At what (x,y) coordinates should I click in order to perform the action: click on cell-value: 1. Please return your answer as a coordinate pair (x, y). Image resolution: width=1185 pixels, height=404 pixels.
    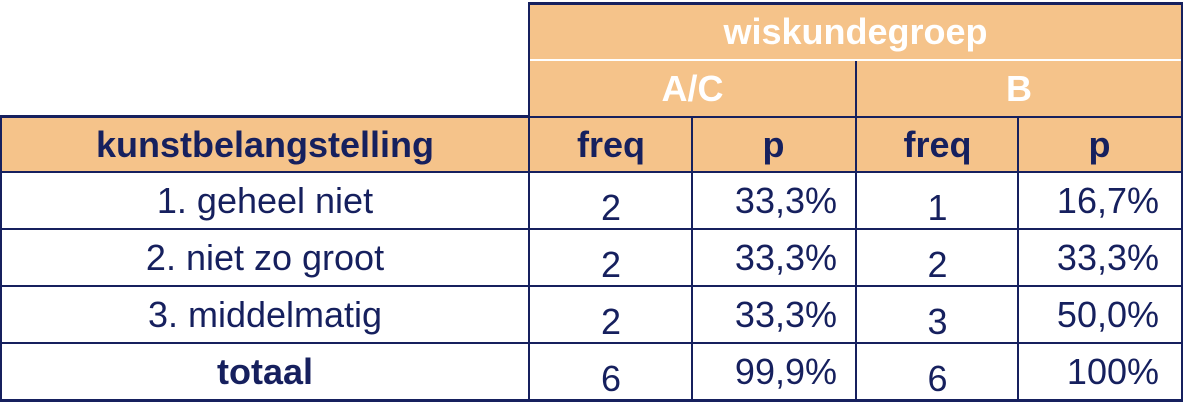
    Looking at the image, I should click on (937, 207).